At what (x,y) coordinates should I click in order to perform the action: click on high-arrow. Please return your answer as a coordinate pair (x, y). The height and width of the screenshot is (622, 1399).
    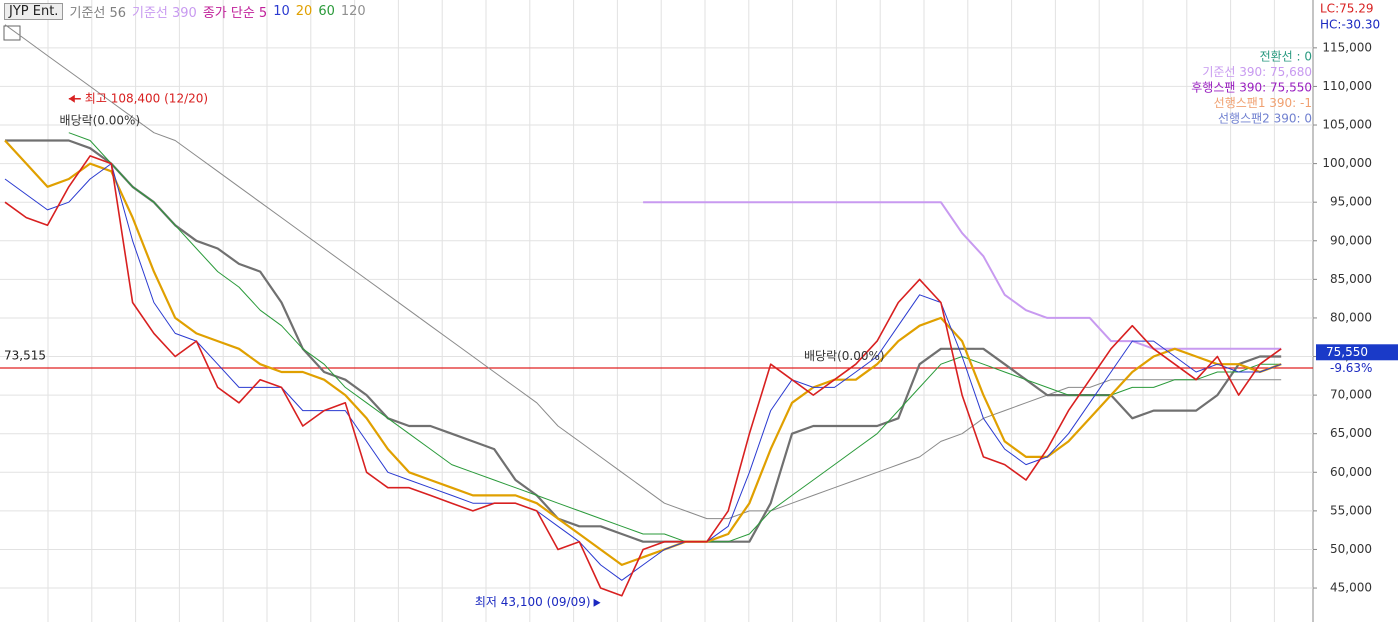
    Looking at the image, I should click on (71, 98).